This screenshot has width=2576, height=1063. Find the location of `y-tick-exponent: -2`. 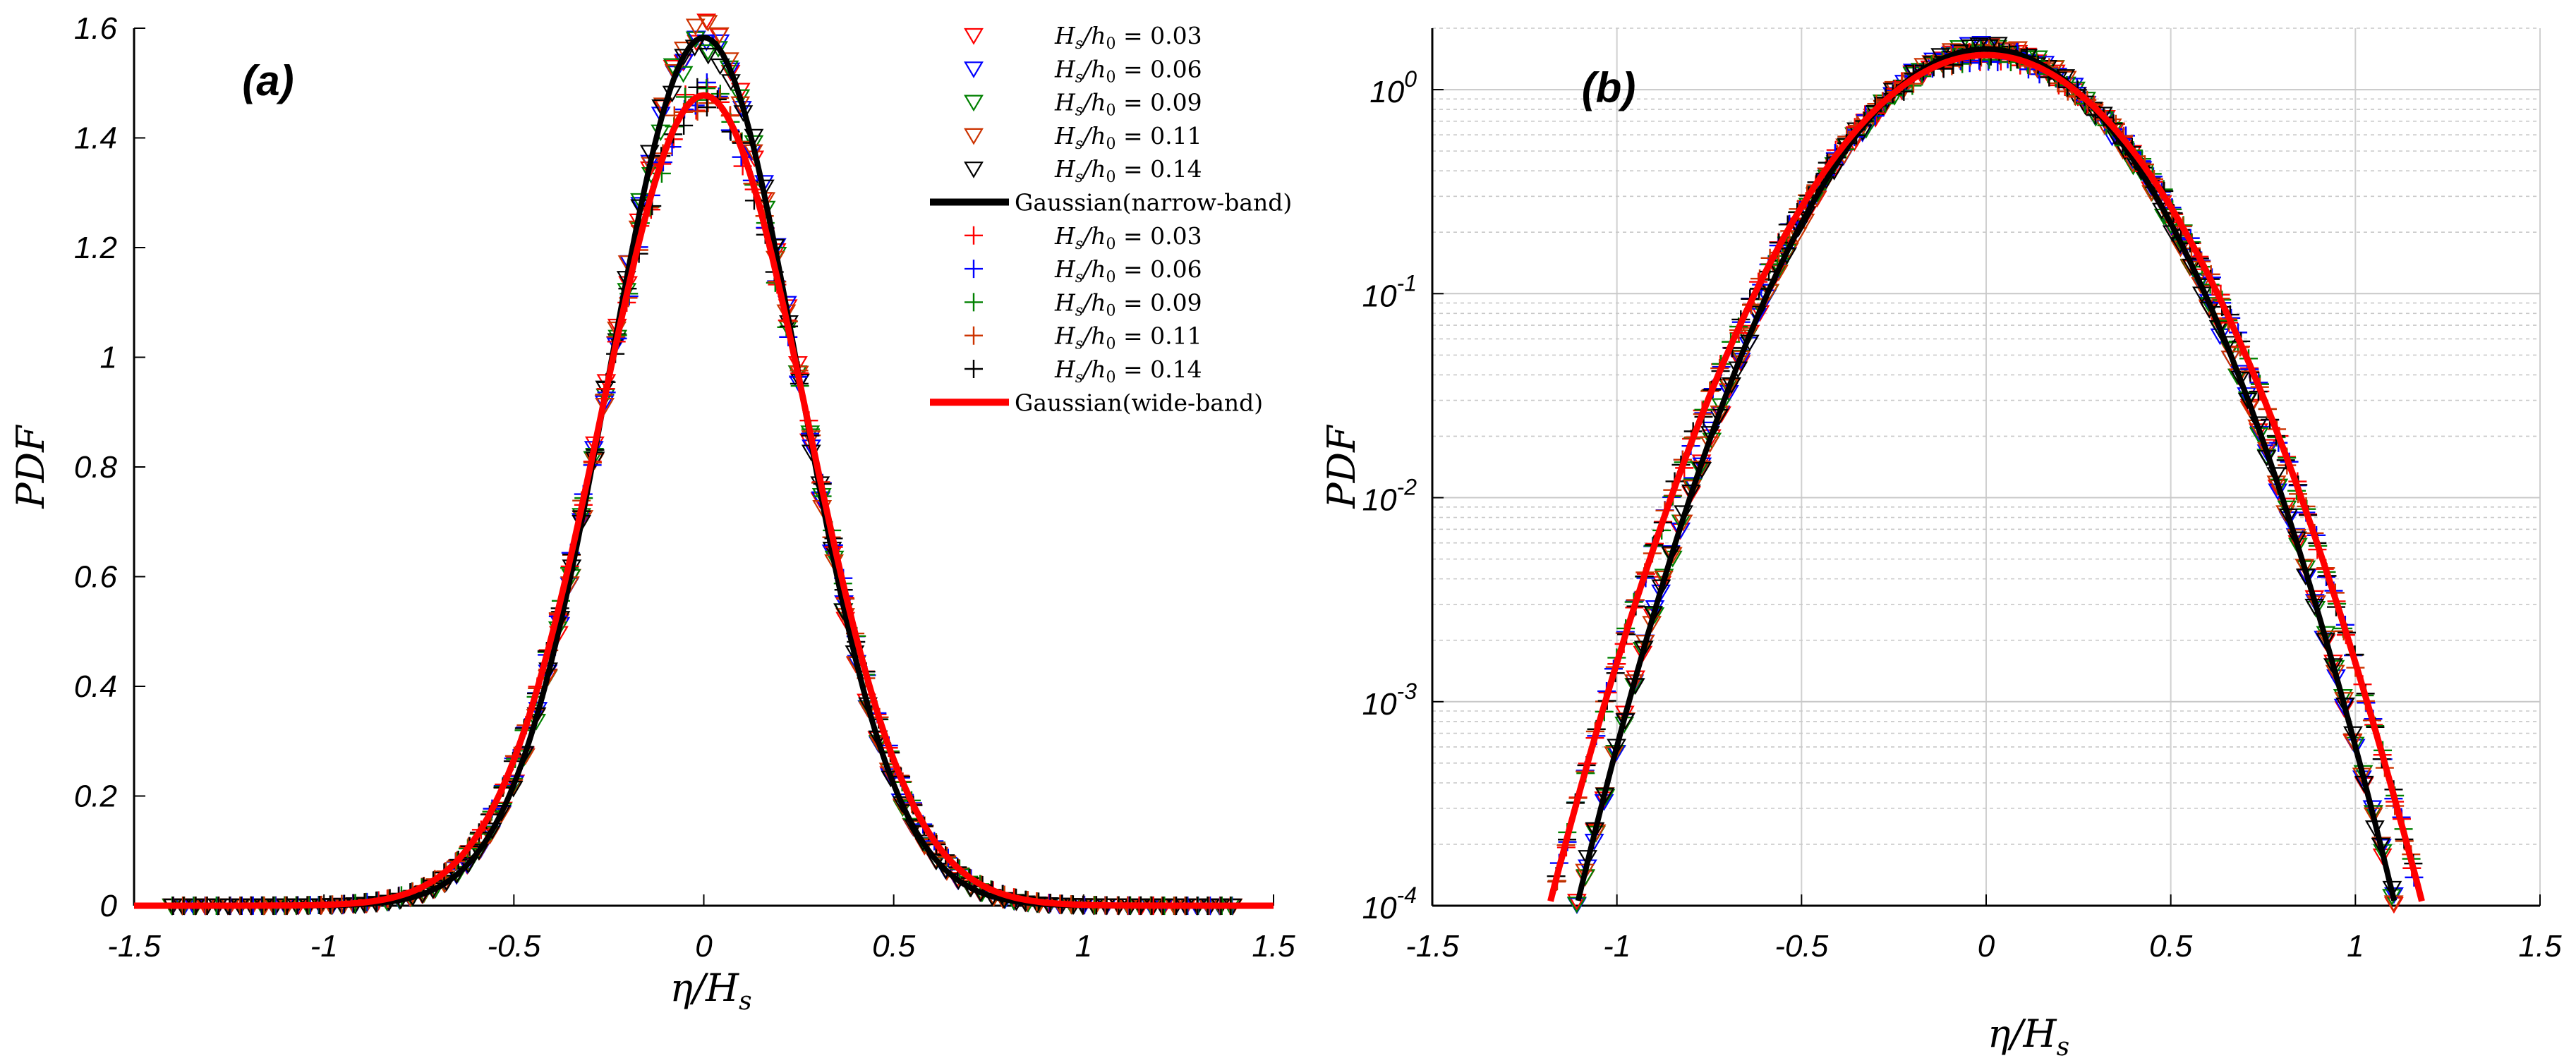

y-tick-exponent: -2 is located at coordinates (1407, 488).